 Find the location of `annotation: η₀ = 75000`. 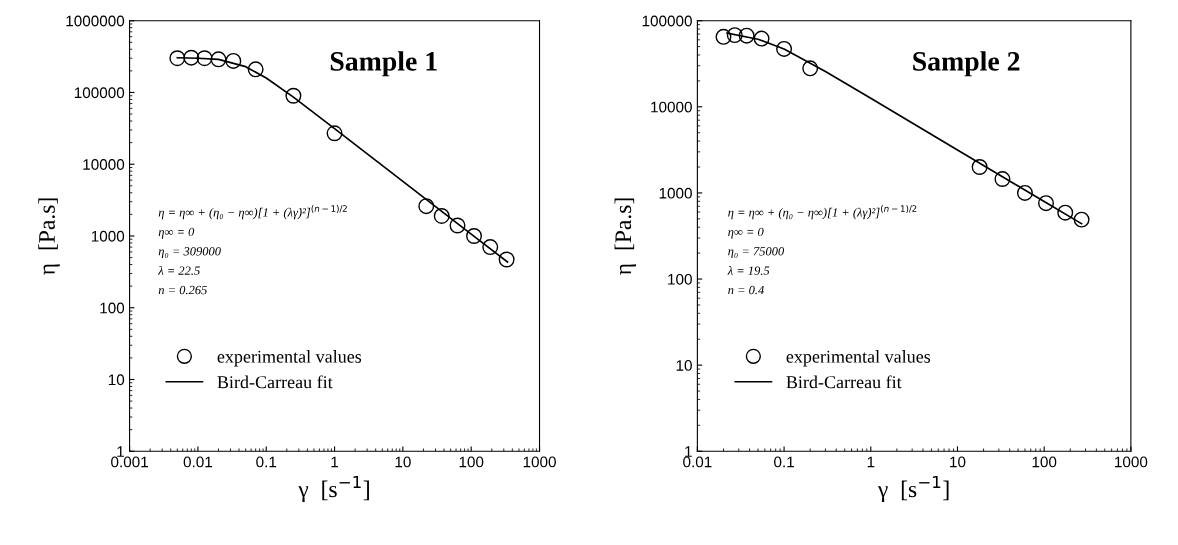

annotation: η₀ = 75000 is located at coordinates (756, 253).